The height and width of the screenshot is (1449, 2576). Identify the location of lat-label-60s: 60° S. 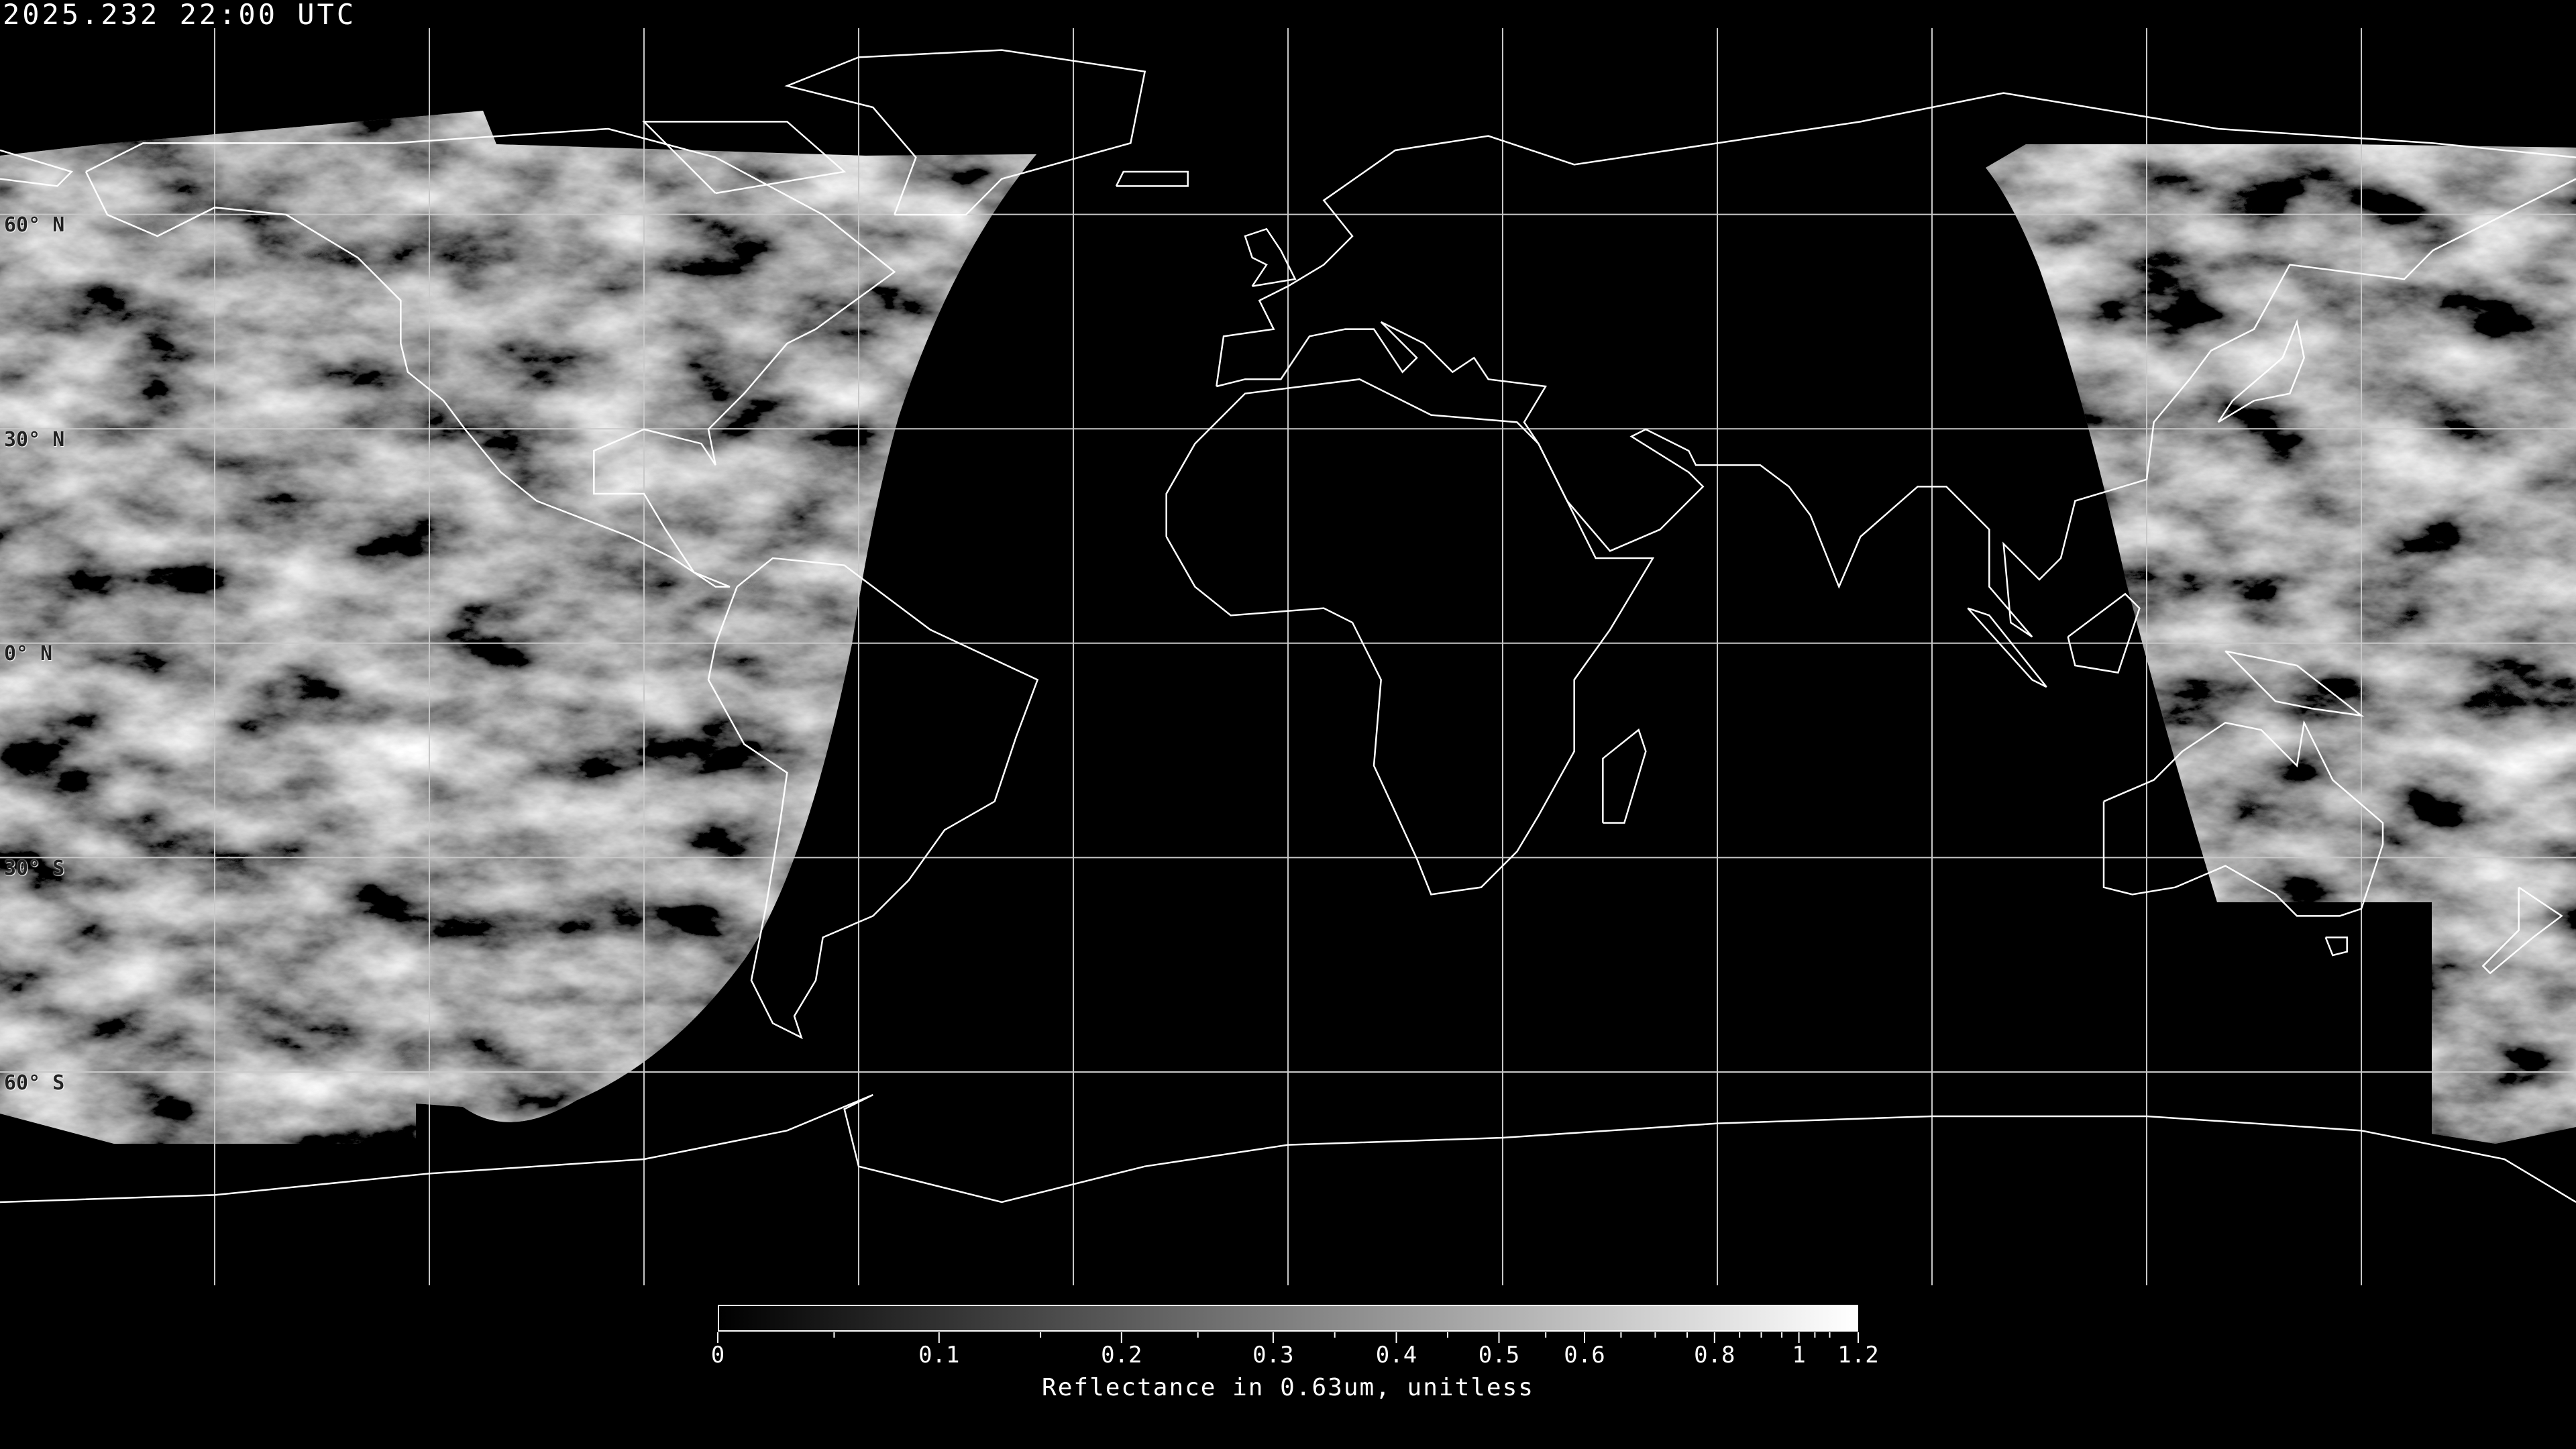
(34, 1083).